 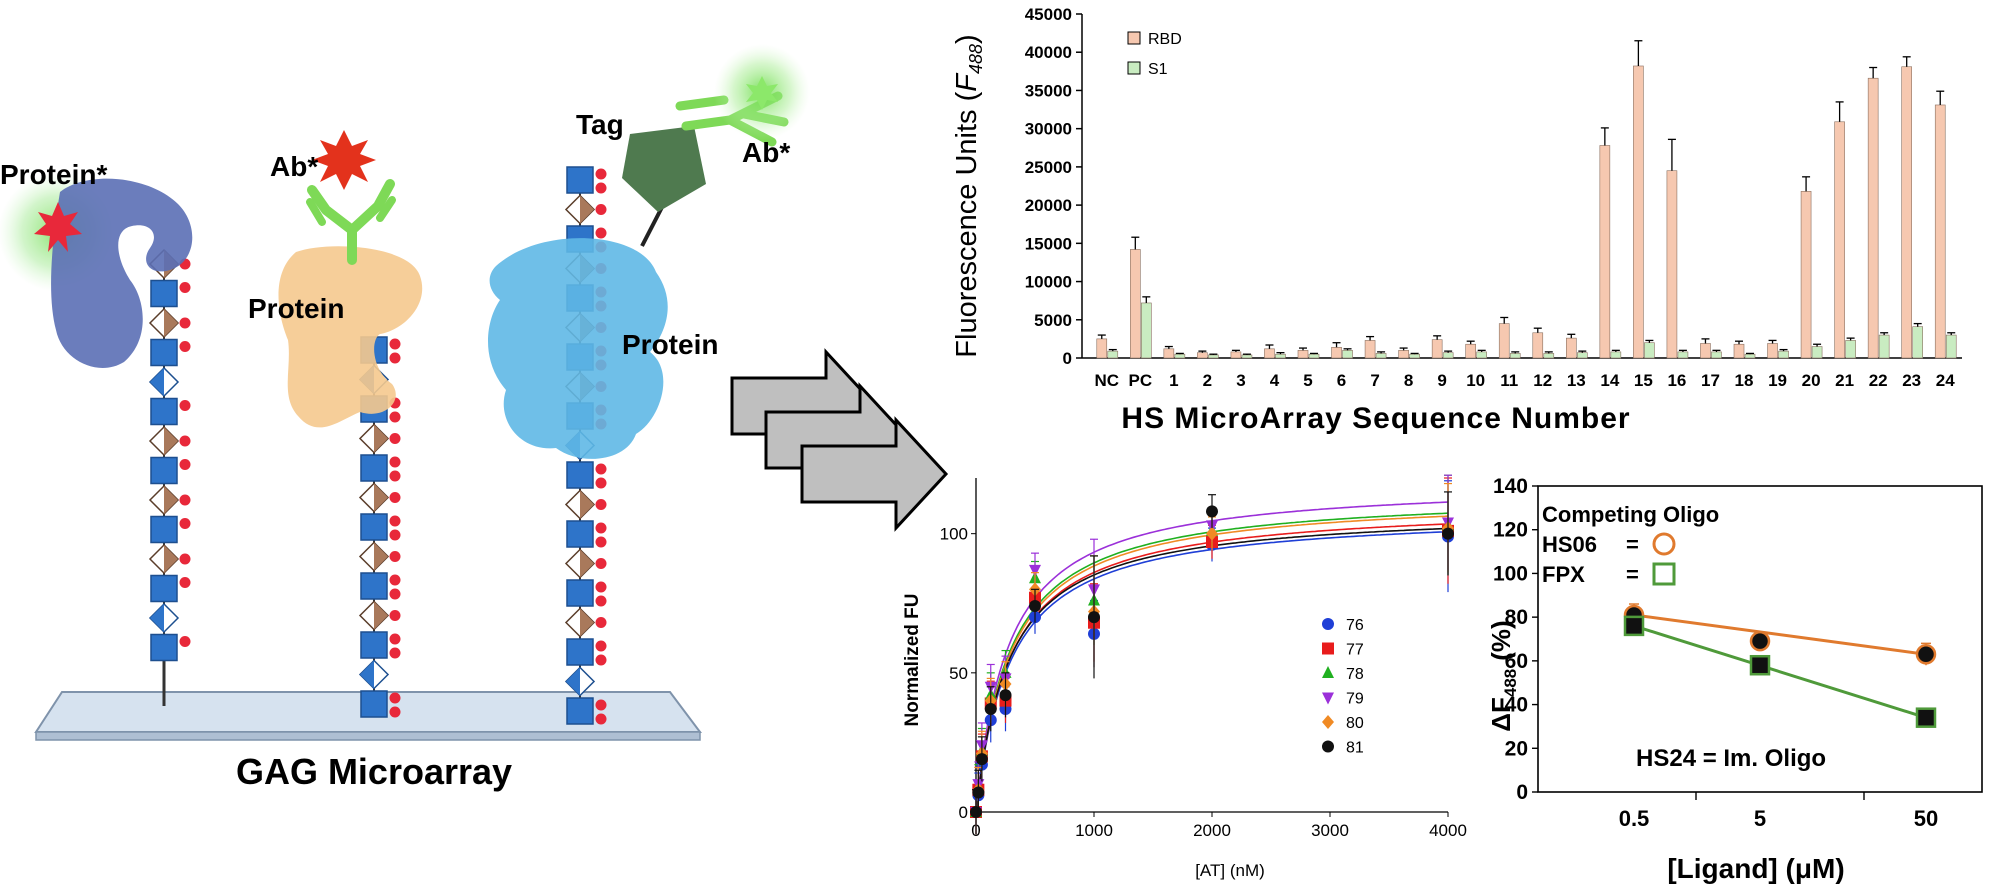 I want to click on competition-line-hs06, so click(x=1780, y=634).